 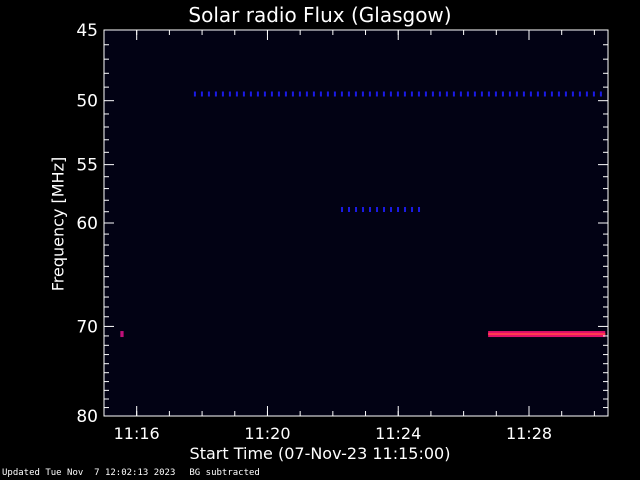 What do you see at coordinates (87, 327) in the screenshot?
I see `y-tick-label: 70` at bounding box center [87, 327].